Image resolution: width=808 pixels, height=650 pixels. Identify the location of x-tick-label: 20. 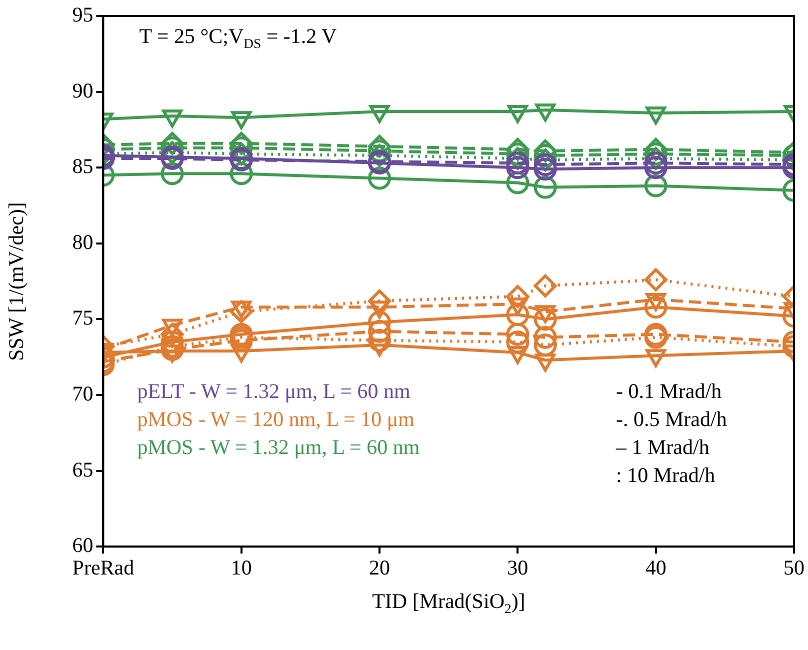
(379, 568).